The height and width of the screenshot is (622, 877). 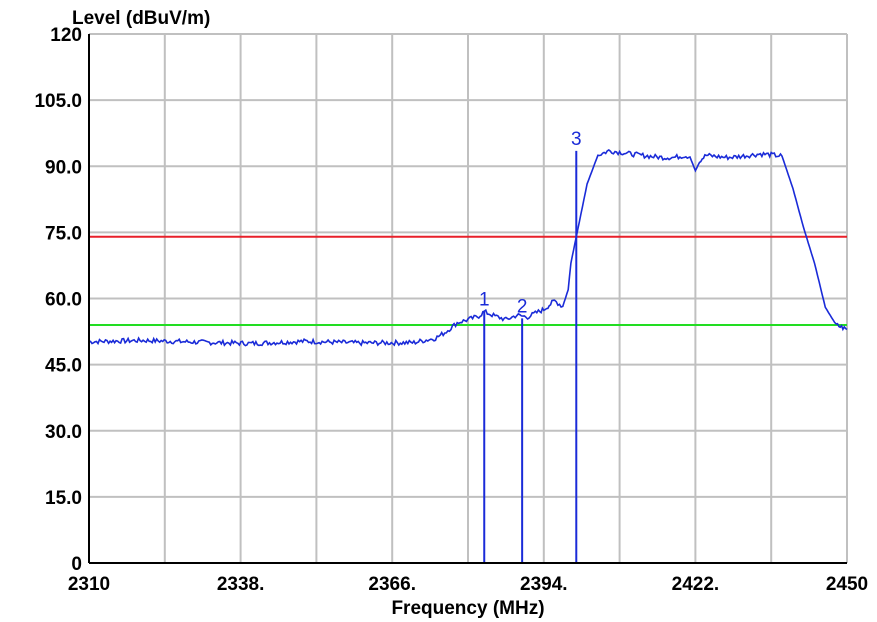 What do you see at coordinates (696, 584) in the screenshot?
I see `x-tick-label: 2422.` at bounding box center [696, 584].